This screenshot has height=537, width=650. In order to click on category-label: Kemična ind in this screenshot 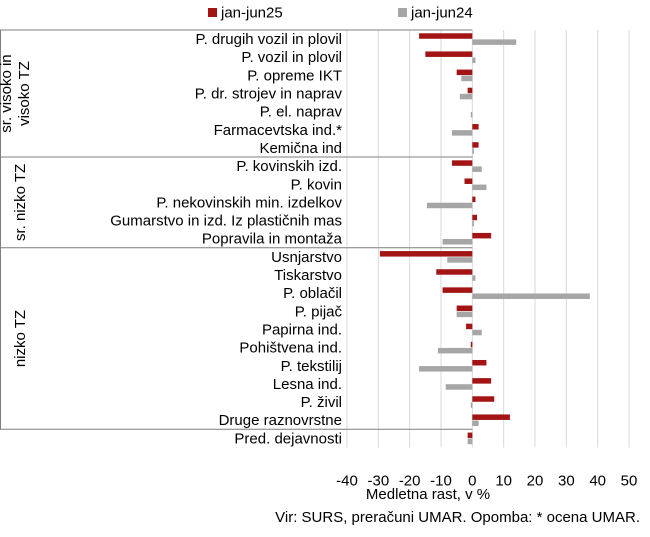, I will do `click(300, 148)`.